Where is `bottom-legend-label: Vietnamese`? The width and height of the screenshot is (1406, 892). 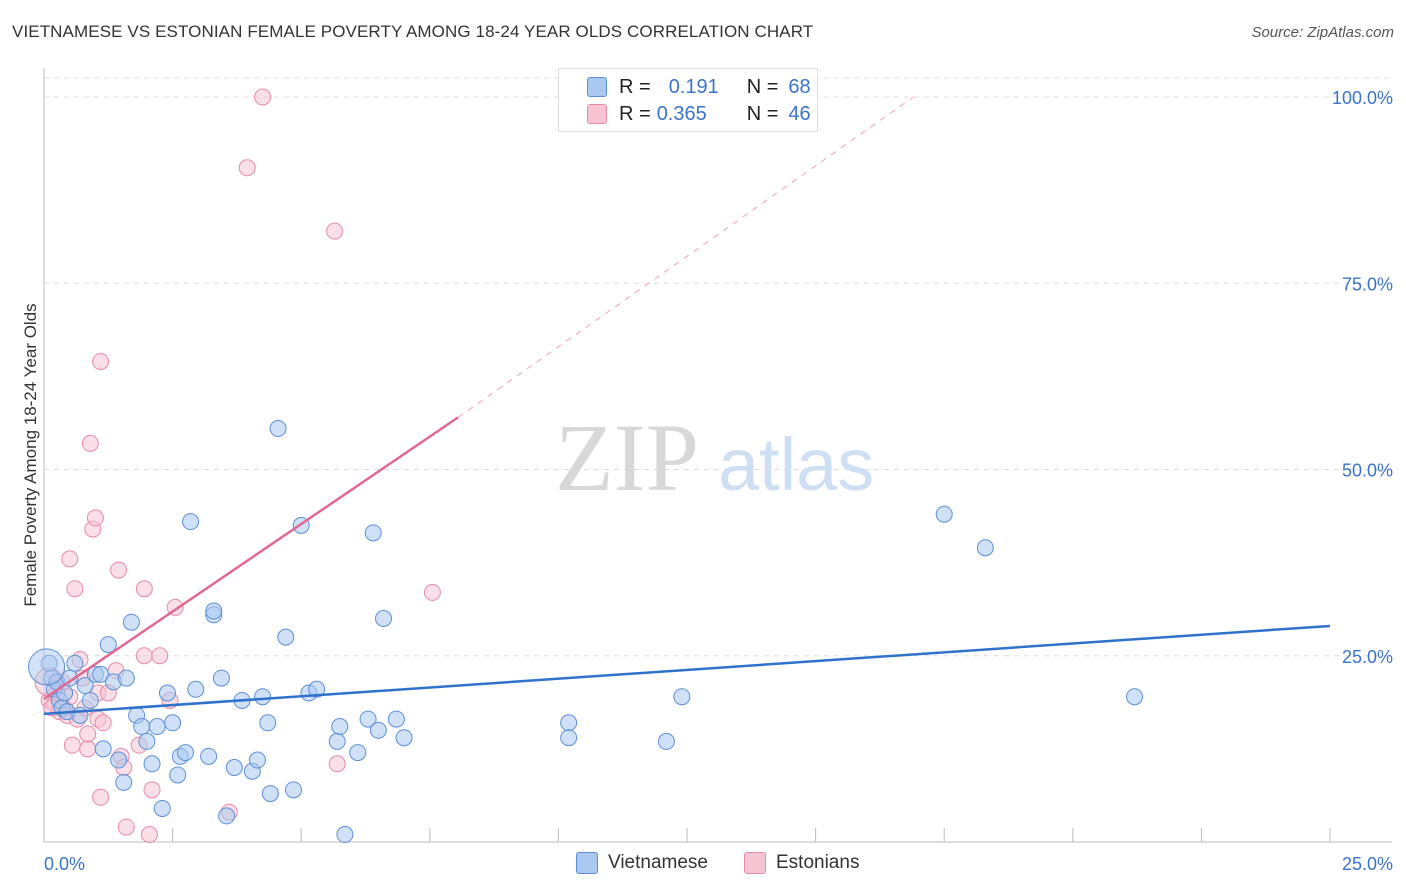
bottom-legend-label: Vietnamese is located at coordinates (658, 862).